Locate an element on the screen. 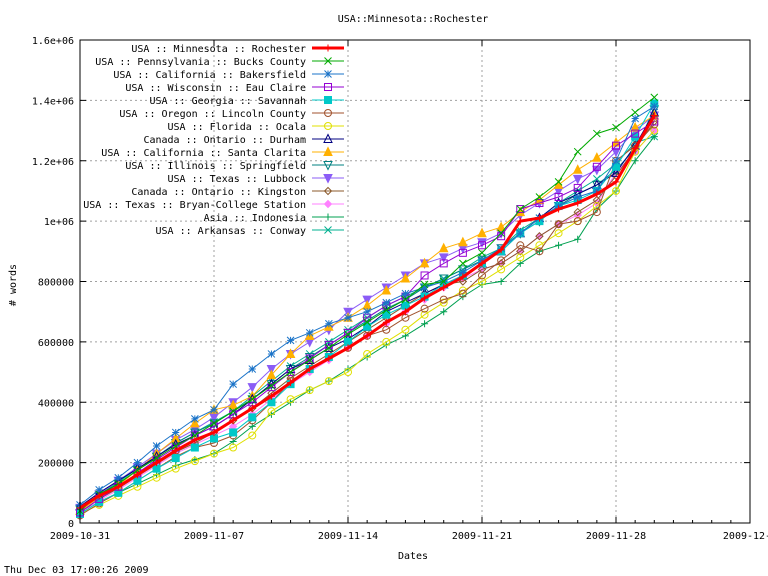  legend-item: USA :: Georgia :: Savannah is located at coordinates (246, 101).